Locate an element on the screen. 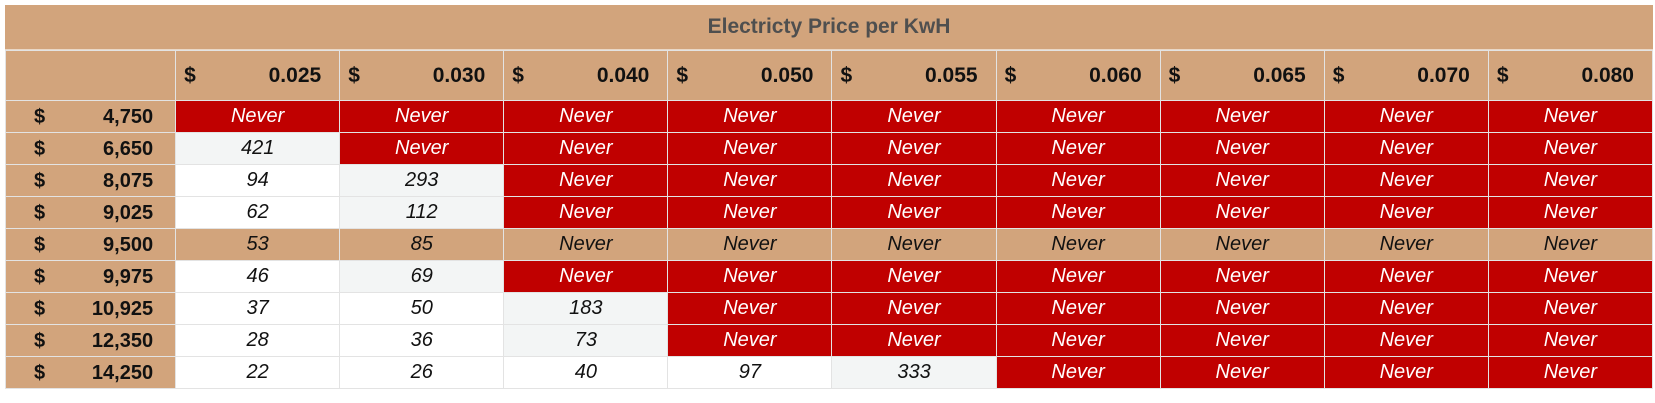  system-cost-cell: $14,250 is located at coordinates (90, 372).